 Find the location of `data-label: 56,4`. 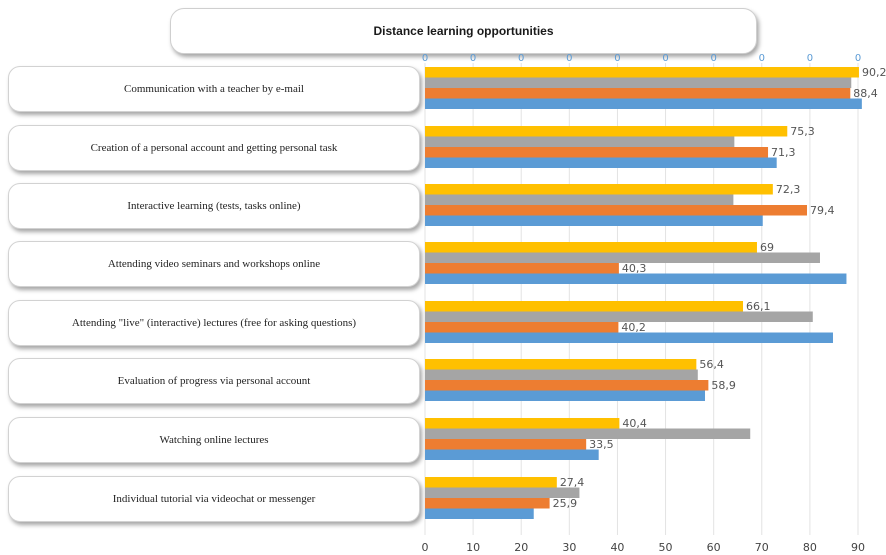

data-label: 56,4 is located at coordinates (711, 364).